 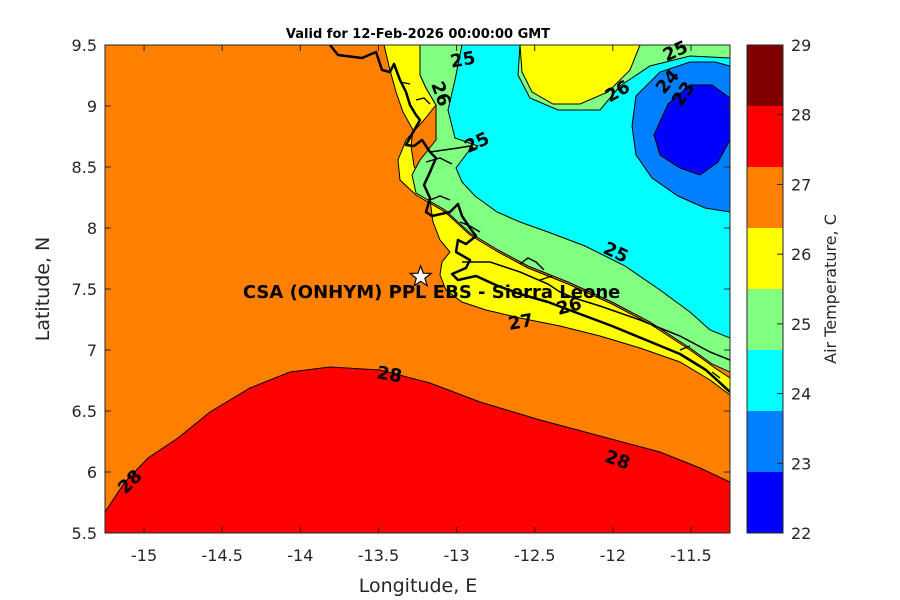 I want to click on site-label: CSA (ONHYM) PPL EBS - Sierra Leone, so click(x=431, y=292).